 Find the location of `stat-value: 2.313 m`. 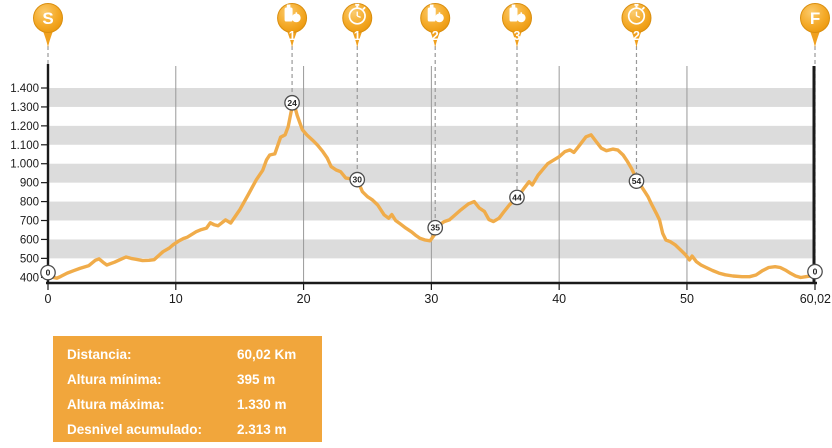

stat-value: 2.313 m is located at coordinates (262, 429).